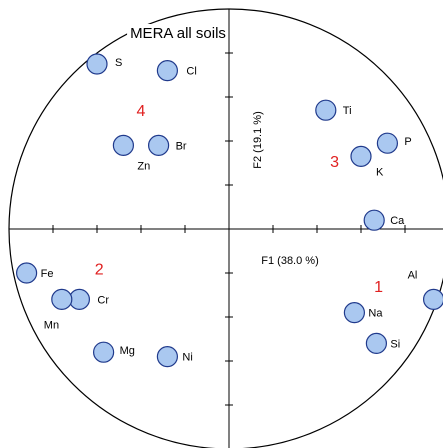  Describe the element at coordinates (374, 220) in the screenshot. I see `point-marker-ca` at that location.